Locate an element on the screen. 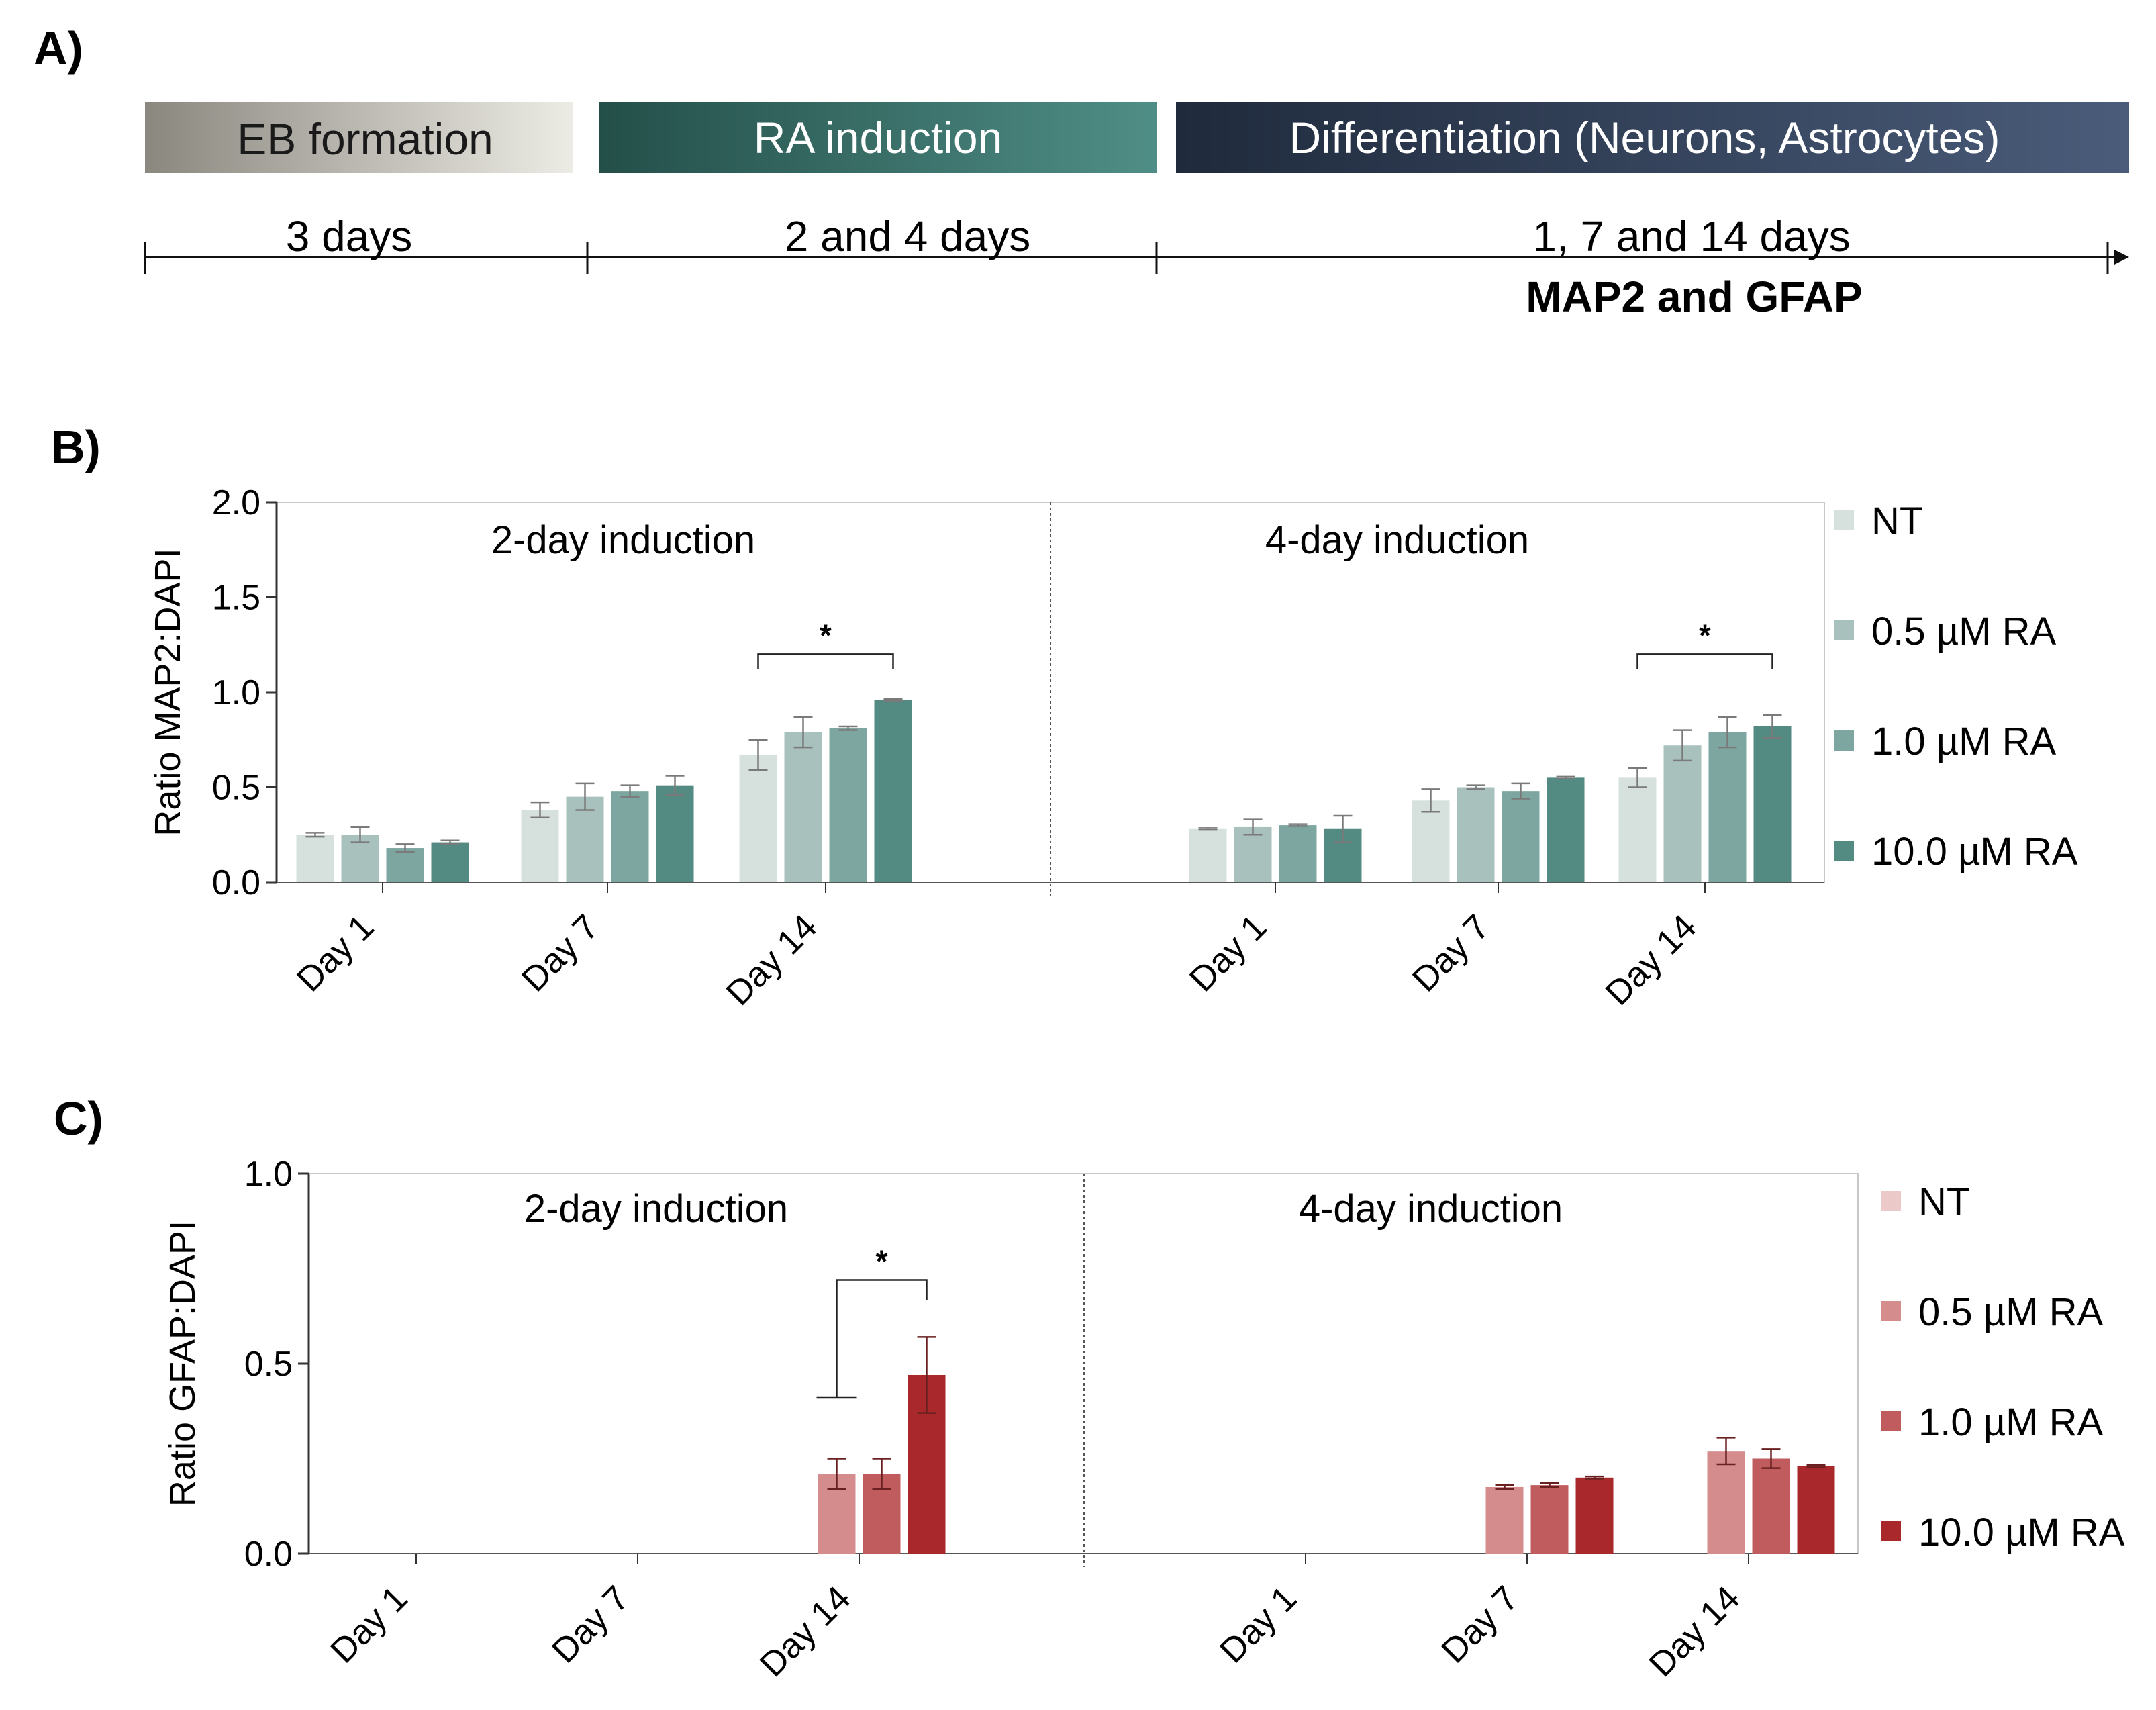  panel-label-c: C) is located at coordinates (79, 1118).